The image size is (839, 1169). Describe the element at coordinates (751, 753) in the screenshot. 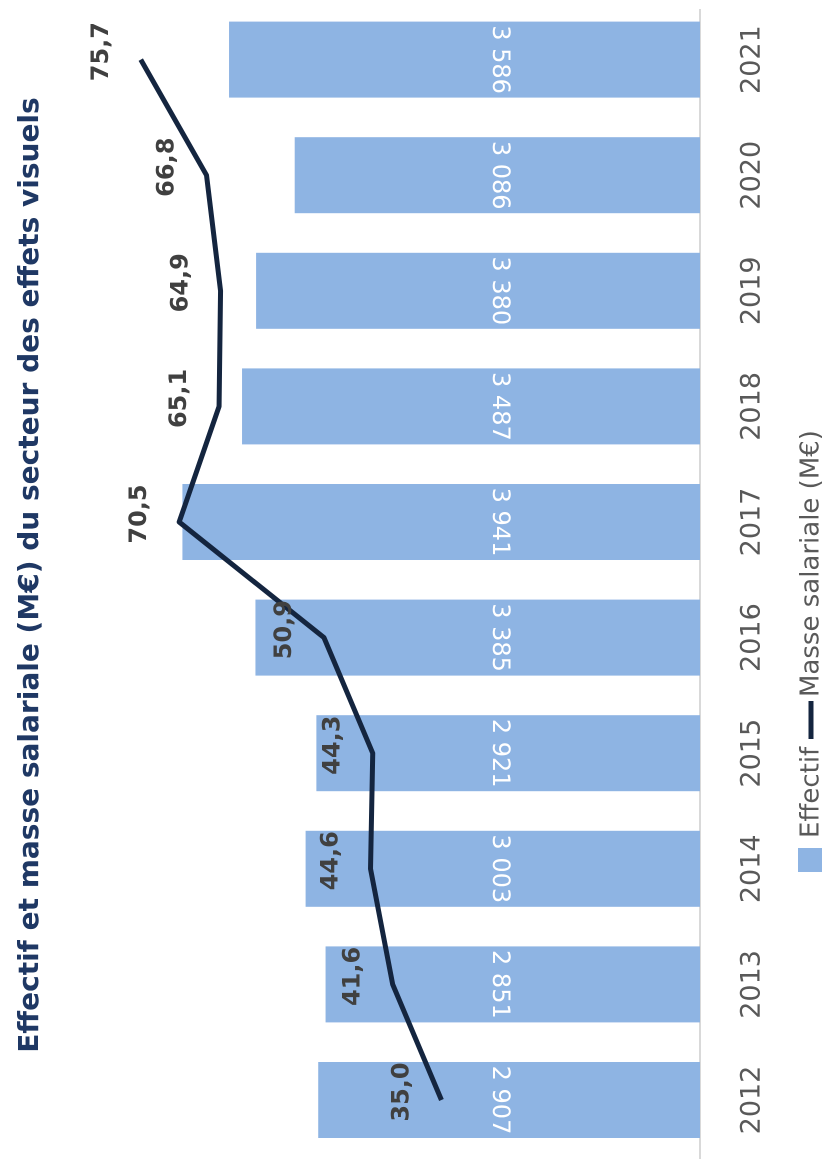

I see `x-tick-label: 2015` at that location.